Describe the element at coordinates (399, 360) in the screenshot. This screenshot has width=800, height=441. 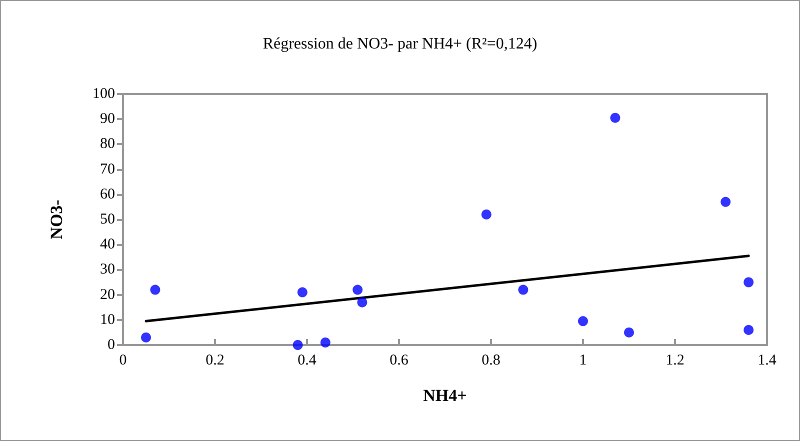
I see `x-tick-label: 0.6` at that location.